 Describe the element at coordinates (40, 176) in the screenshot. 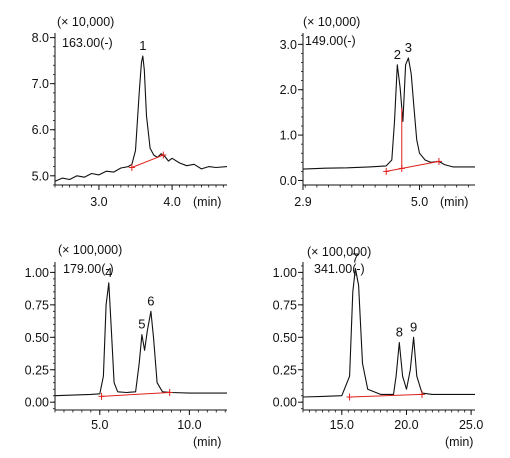

I see `y-tick-label: 5.0` at that location.